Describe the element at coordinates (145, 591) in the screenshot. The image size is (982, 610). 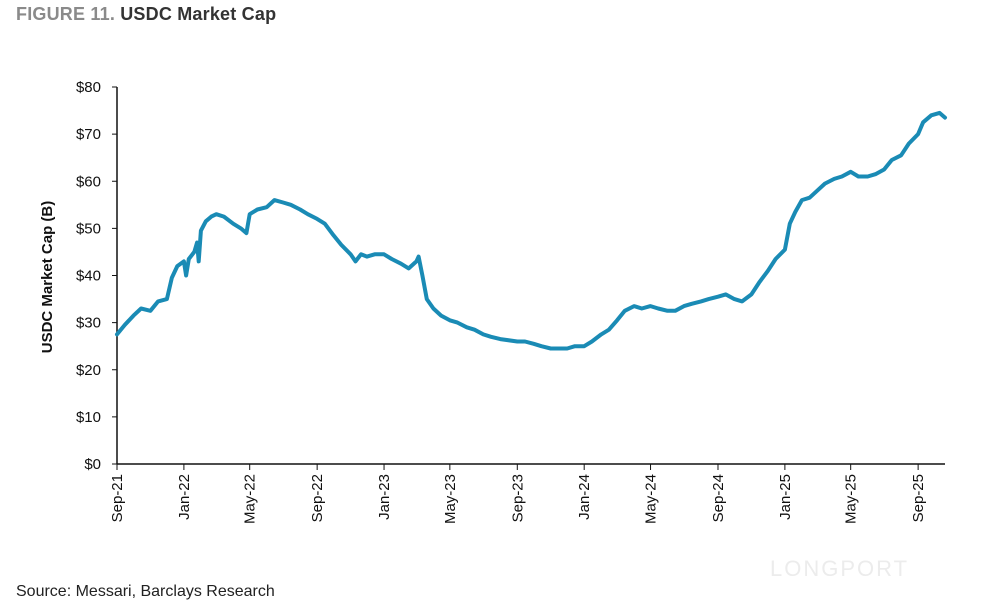
I see `source-note: Source: Messari, Barclays Research` at that location.